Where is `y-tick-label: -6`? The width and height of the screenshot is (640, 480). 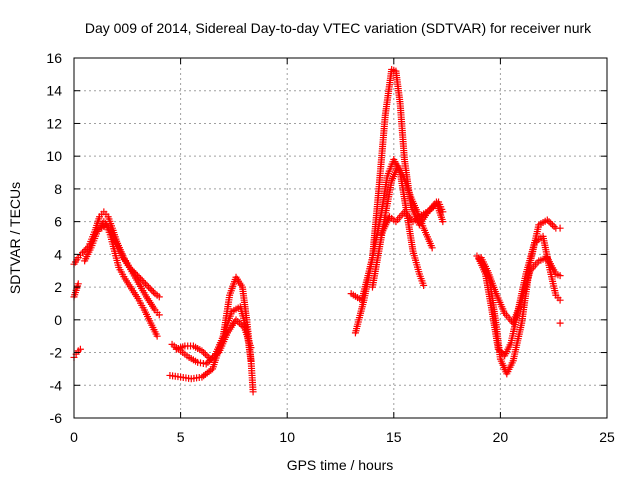 y-tick-label: -6 is located at coordinates (56, 418).